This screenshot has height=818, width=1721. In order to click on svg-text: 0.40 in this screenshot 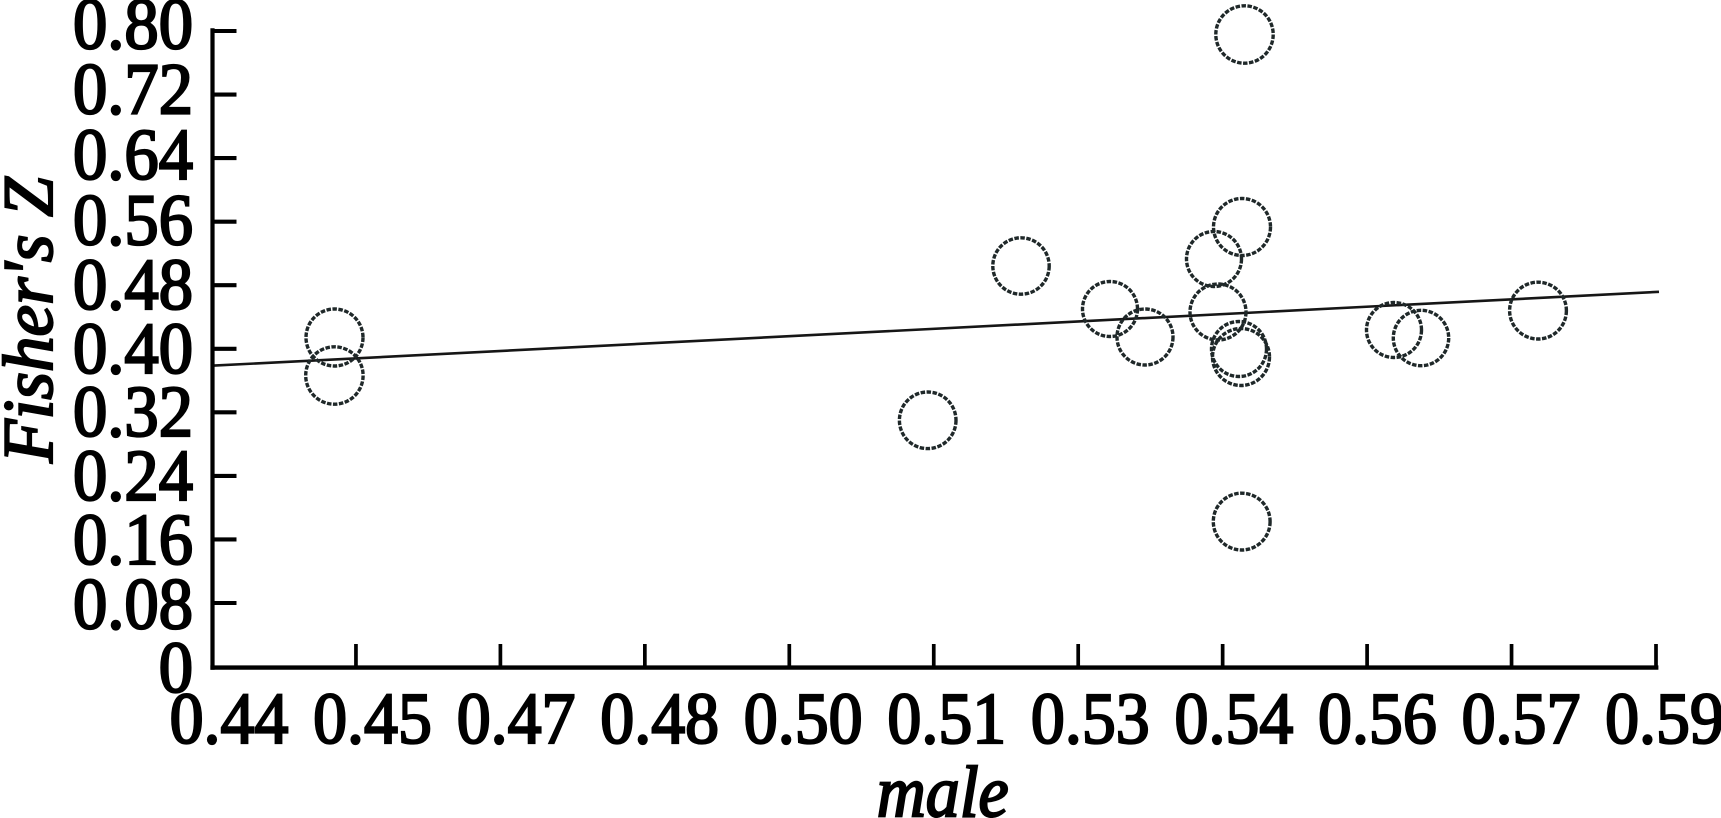, I will do `click(133, 349)`.